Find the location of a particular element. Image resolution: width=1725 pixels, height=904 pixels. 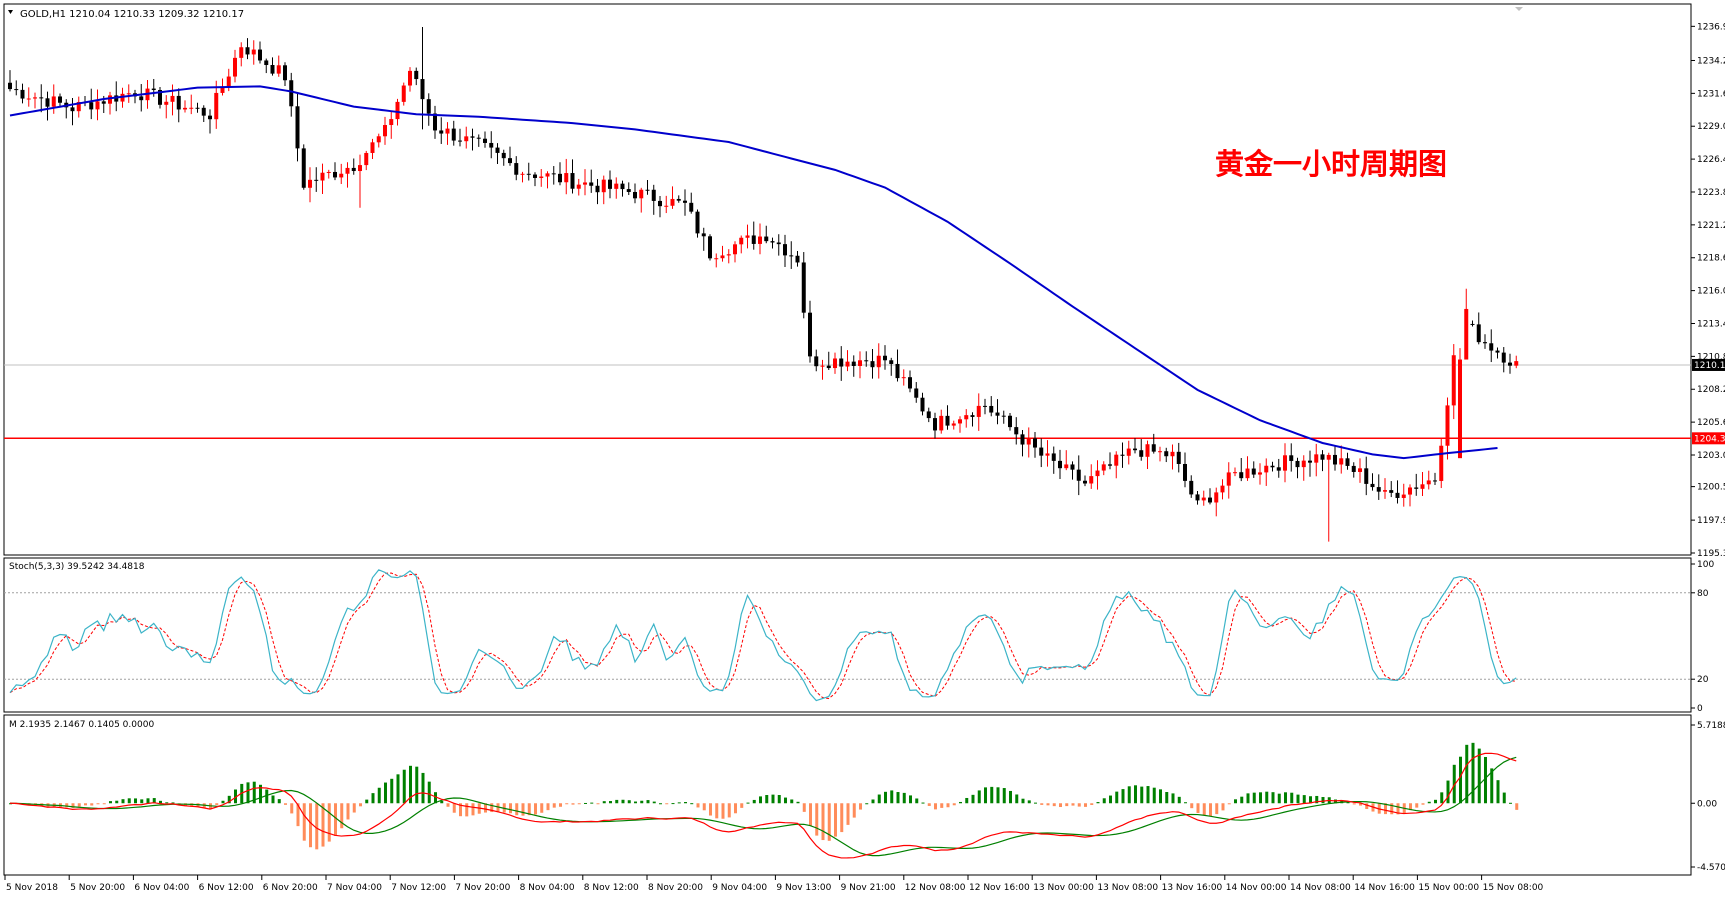

stoch-tick-label: 80 is located at coordinates (1703, 594).